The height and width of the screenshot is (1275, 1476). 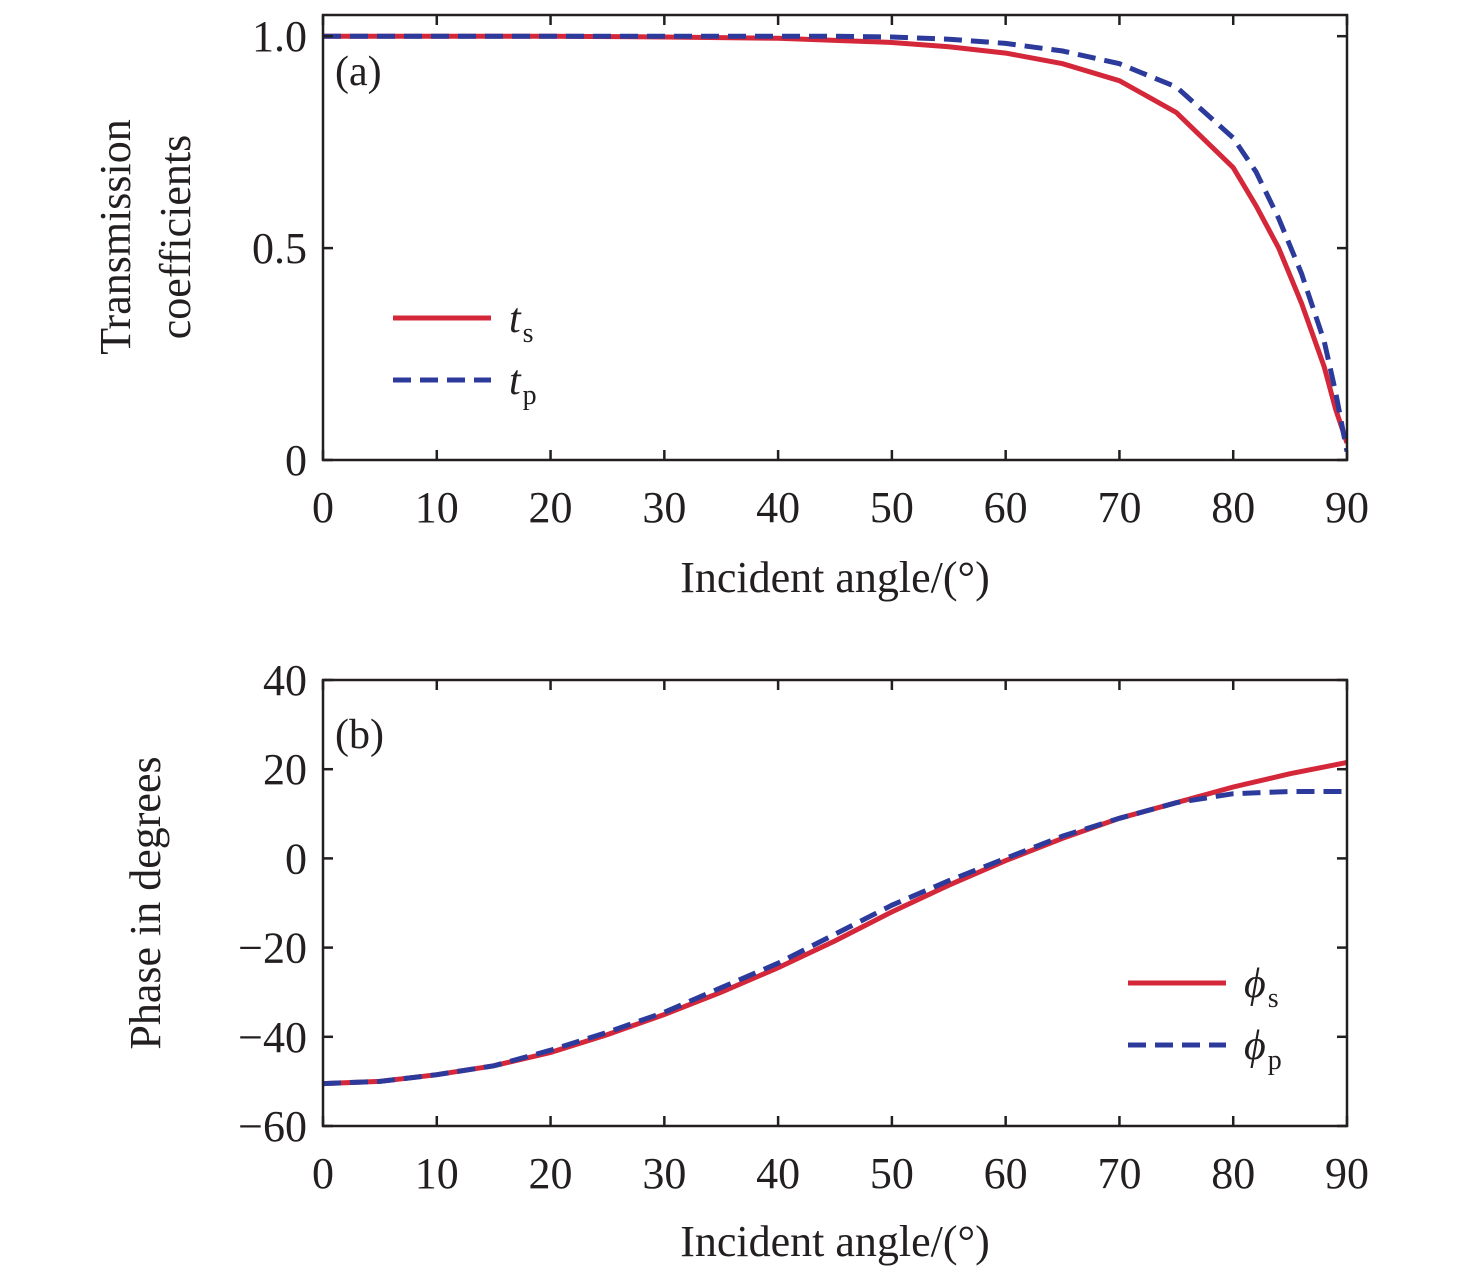 What do you see at coordinates (465, 353) in the screenshot?
I see `legend: ts tp` at bounding box center [465, 353].